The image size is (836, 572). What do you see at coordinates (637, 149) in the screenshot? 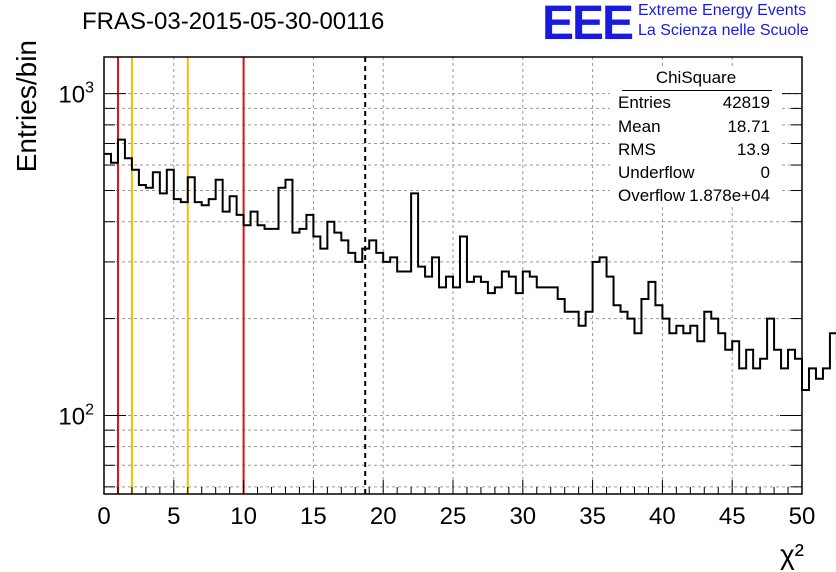
I see `stats-label: RMS` at bounding box center [637, 149].